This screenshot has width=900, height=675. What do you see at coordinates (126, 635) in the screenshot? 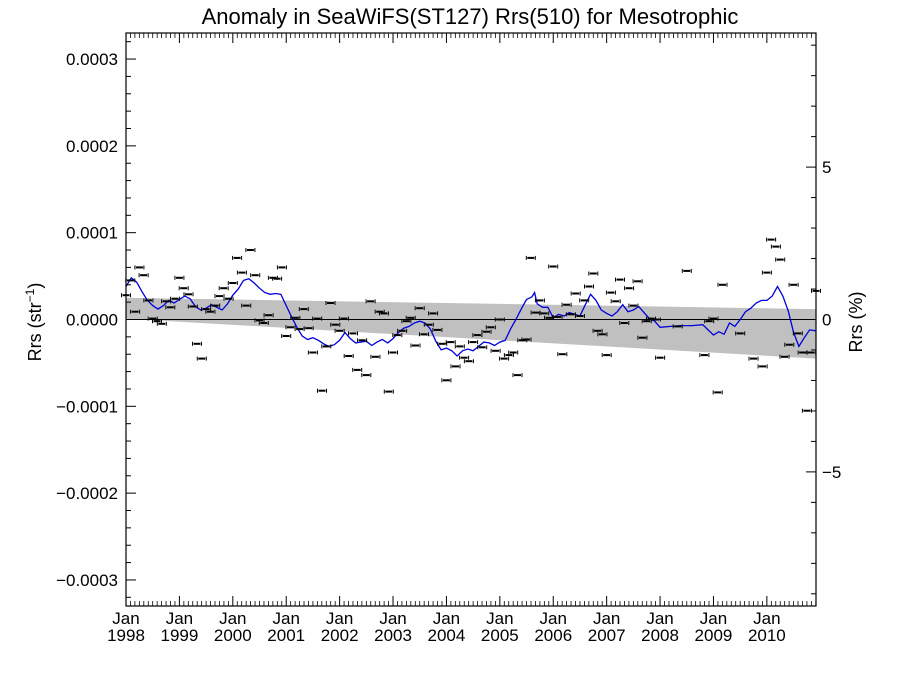
I see `x-tick-label-year: 1998` at bounding box center [126, 635].